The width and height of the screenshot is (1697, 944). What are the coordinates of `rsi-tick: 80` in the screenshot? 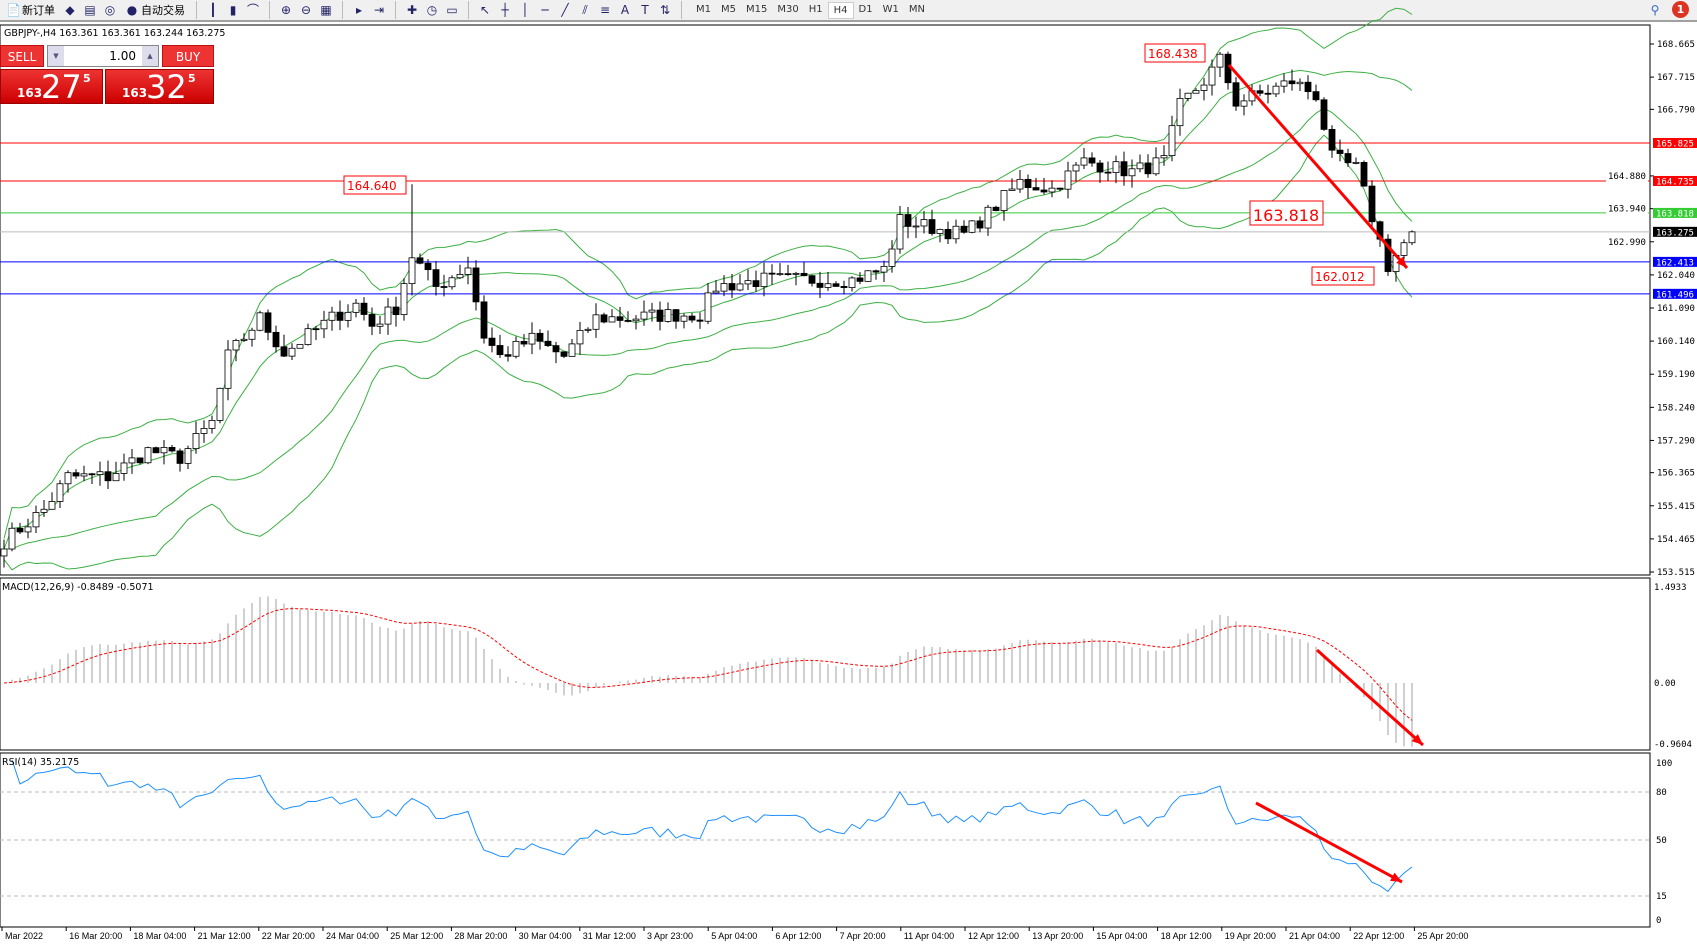 It's located at (1661, 793).